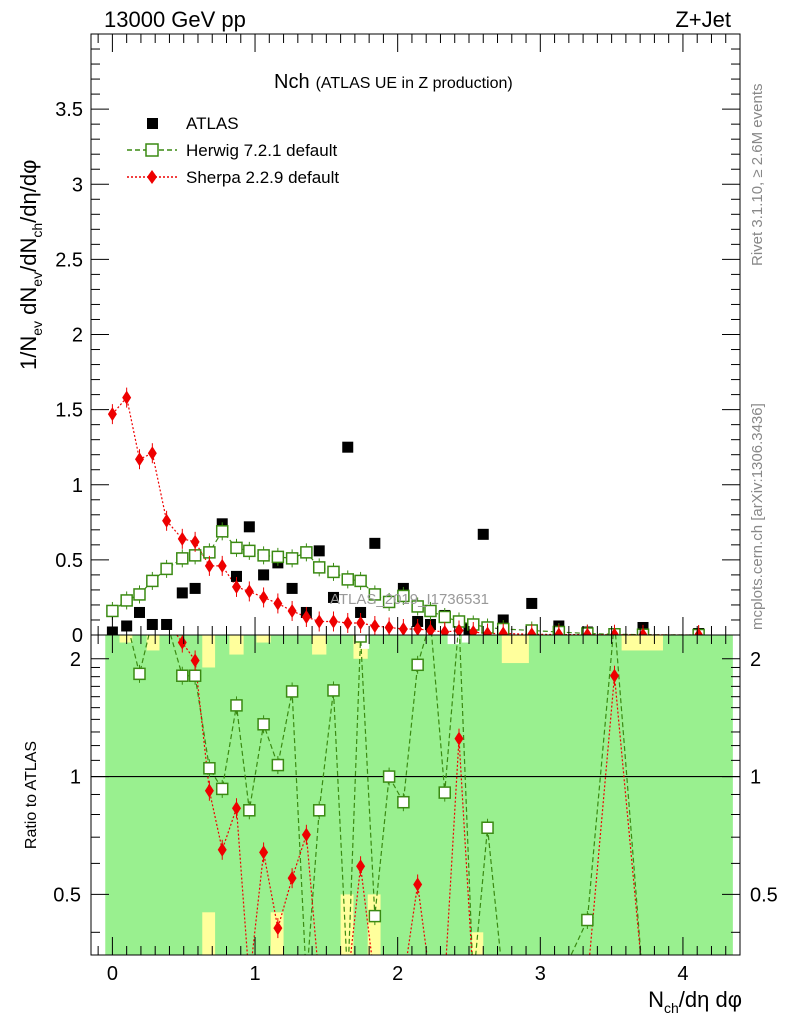  I want to click on x-tick-label: 3, so click(540, 974).